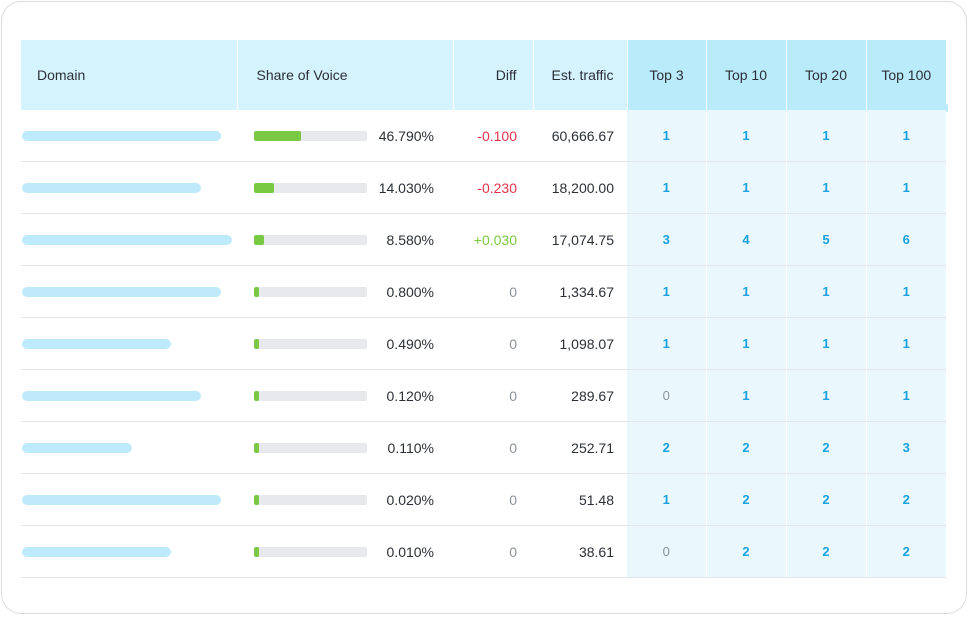 Image resolution: width=970 pixels, height=617 pixels. What do you see at coordinates (580, 136) in the screenshot?
I see `est-traffic-value: 60,666.67` at bounding box center [580, 136].